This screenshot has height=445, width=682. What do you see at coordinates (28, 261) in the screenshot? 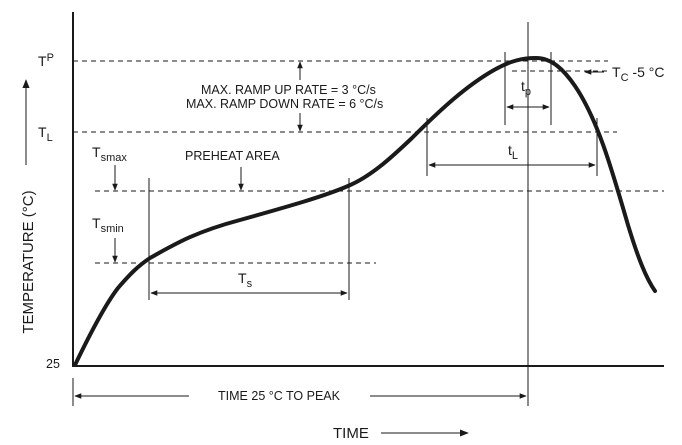
I see `y-axis-title: TEMPERATURE (°C)` at bounding box center [28, 261].